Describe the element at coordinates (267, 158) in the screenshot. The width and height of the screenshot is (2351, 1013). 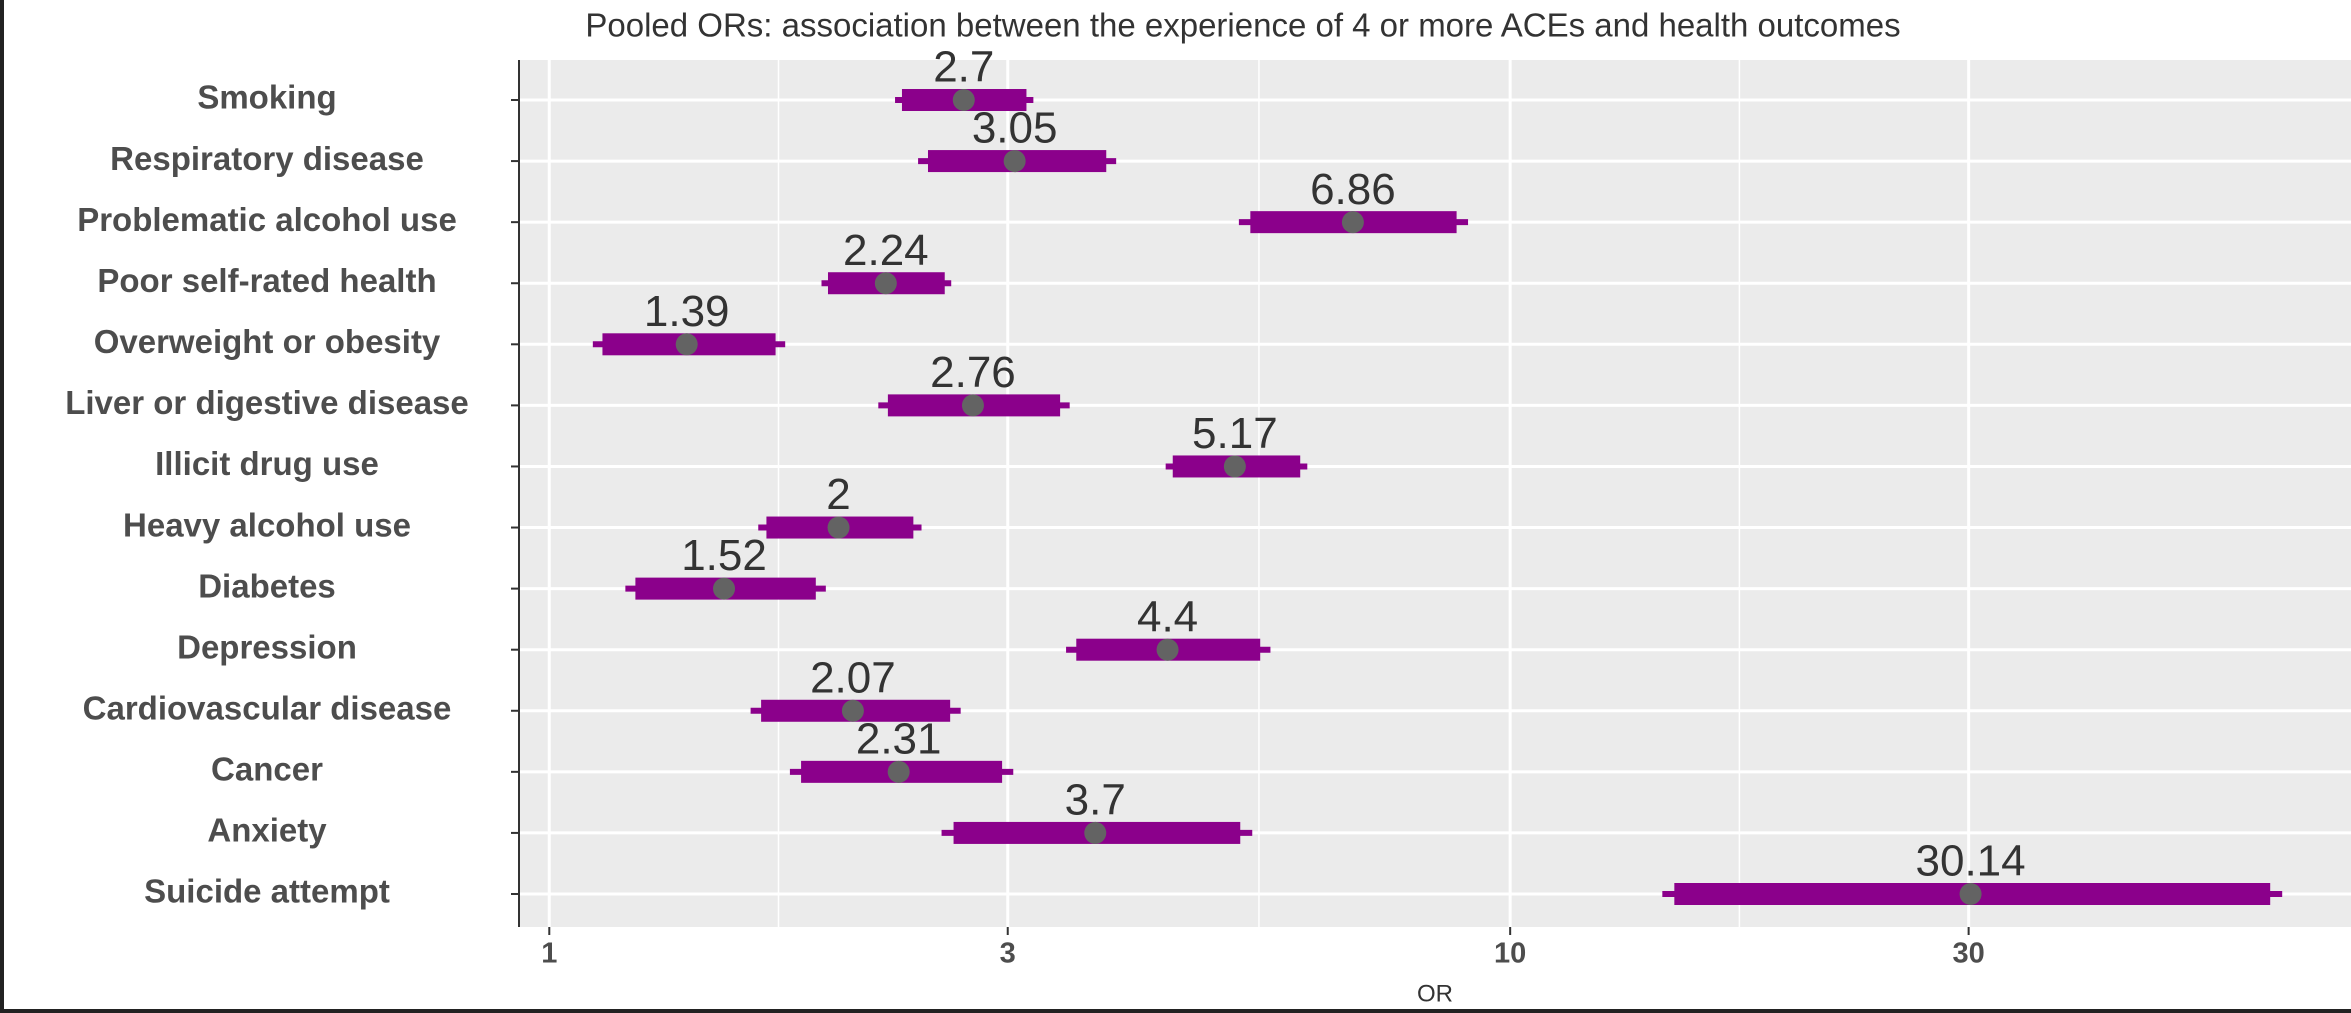
I see `y-tick-label: Respiratory disease` at that location.